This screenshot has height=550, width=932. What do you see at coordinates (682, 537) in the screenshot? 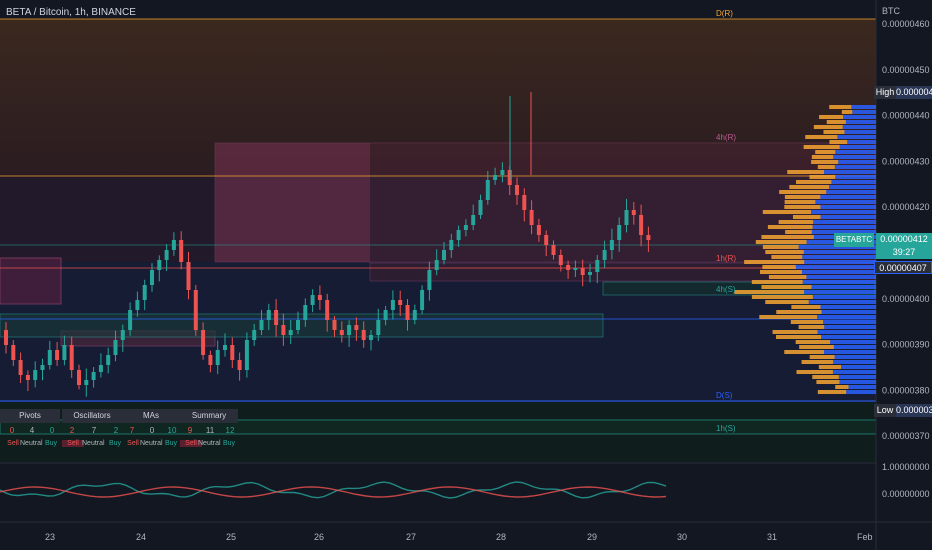
I see `date-tick-label: 30` at bounding box center [682, 537].